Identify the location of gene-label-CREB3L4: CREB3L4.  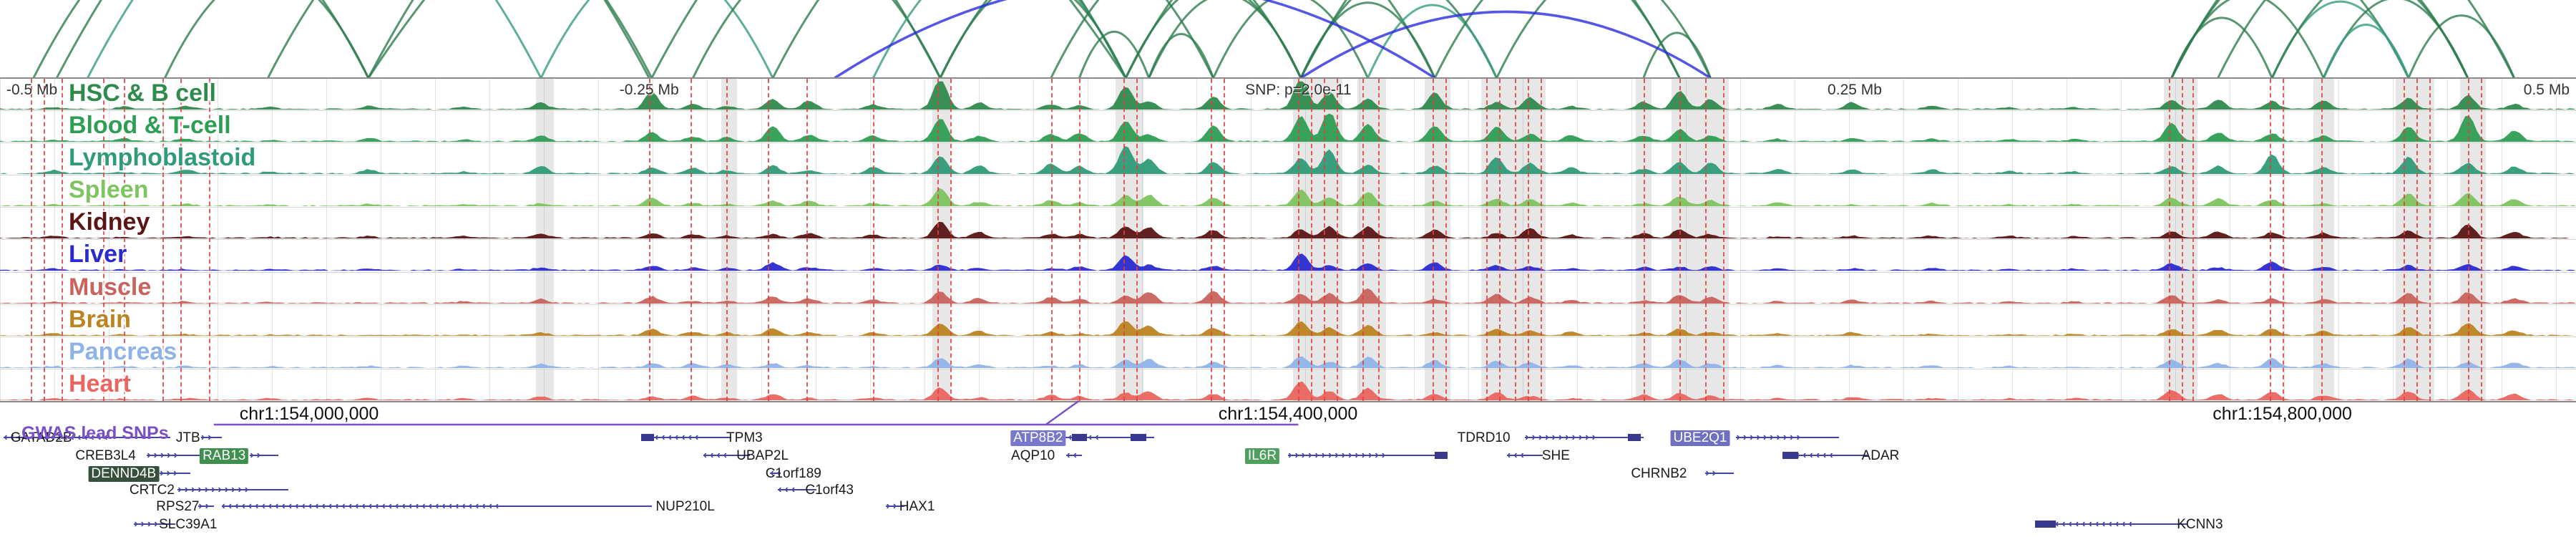
(105, 455).